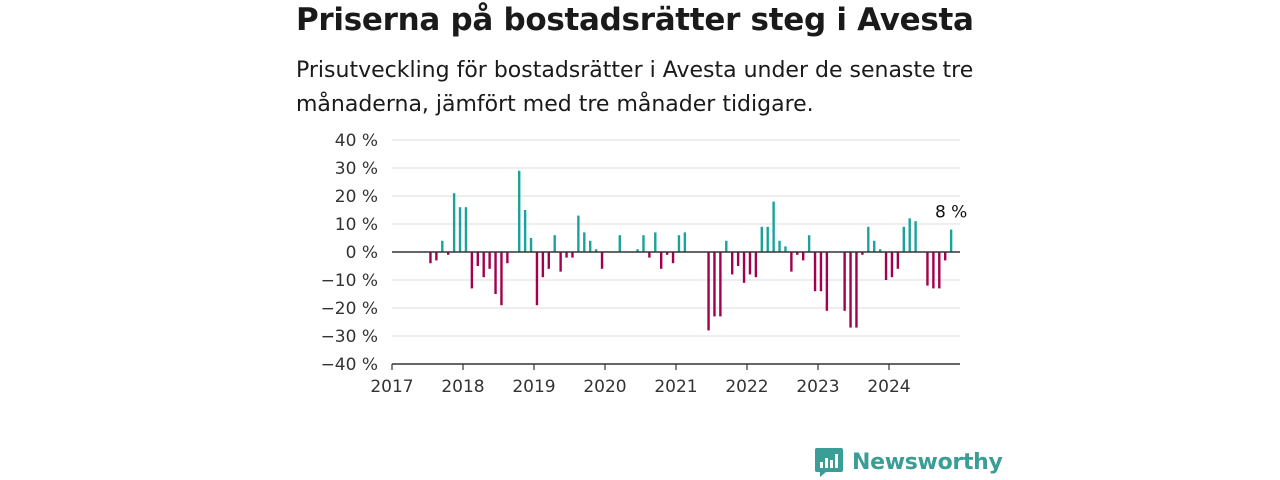 This screenshot has width=1280, height=480. Describe the element at coordinates (349, 281) in the screenshot. I see `y-tick-label: −10 %` at that location.